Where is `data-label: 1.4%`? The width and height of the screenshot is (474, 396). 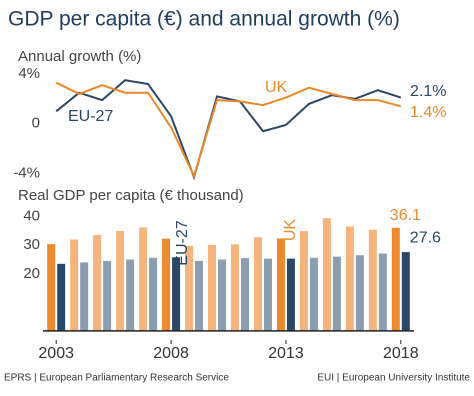
data-label: 1.4% is located at coordinates (428, 112).